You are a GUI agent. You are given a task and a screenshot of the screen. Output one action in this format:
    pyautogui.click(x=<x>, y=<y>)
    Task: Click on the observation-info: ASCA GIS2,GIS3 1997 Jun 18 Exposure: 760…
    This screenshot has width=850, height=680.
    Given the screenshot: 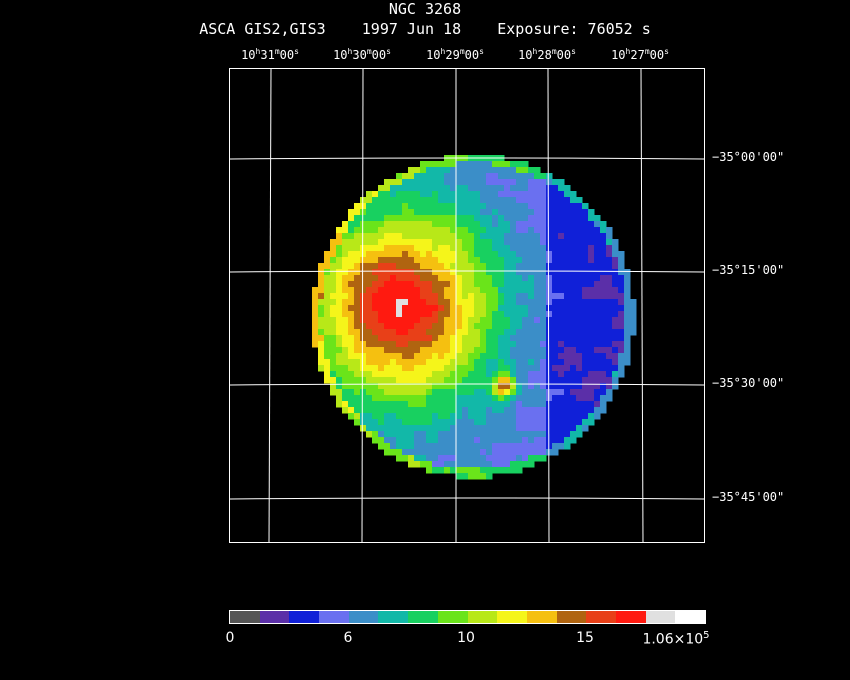 What is the action you would take?
    pyautogui.click(x=425, y=29)
    